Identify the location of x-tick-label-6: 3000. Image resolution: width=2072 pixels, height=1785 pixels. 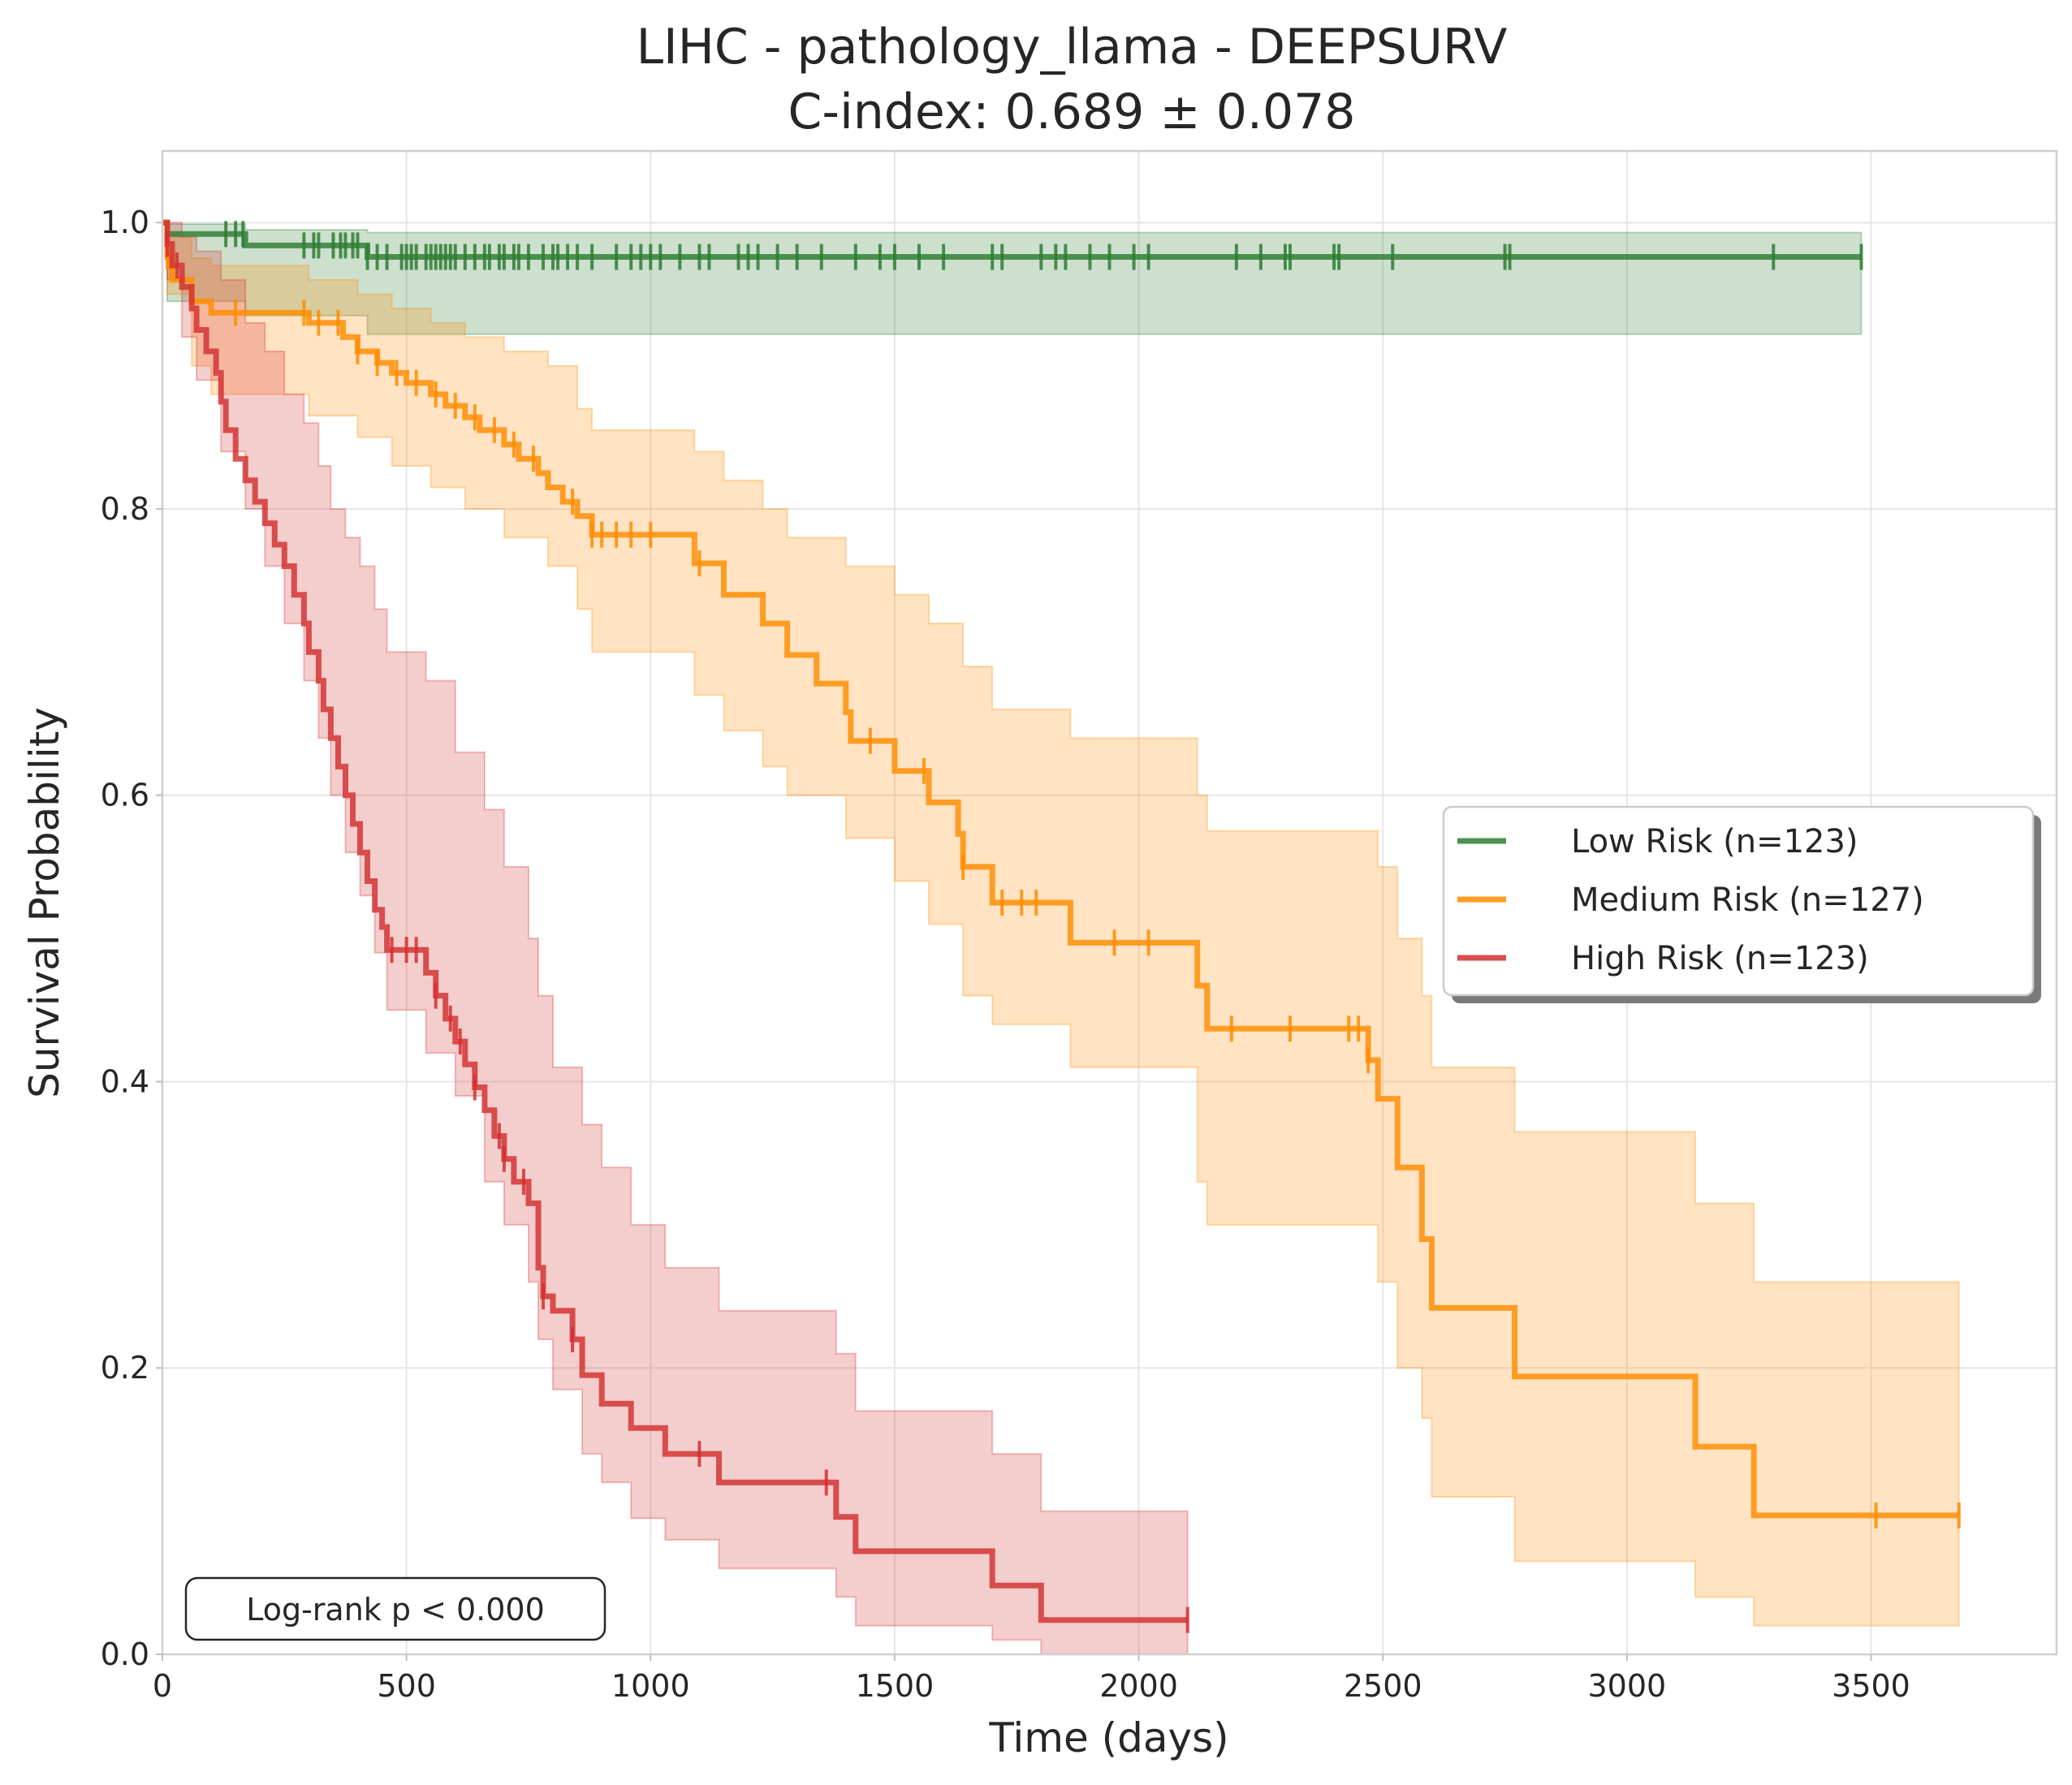
(1627, 1686).